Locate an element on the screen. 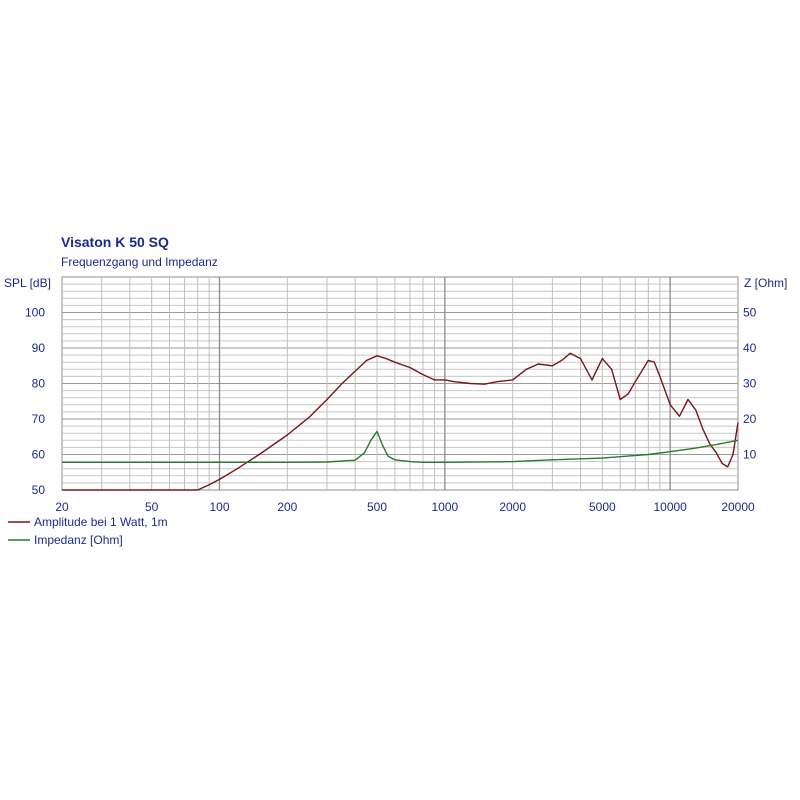 The width and height of the screenshot is (800, 800). x-tick-label: 20 is located at coordinates (62, 507).